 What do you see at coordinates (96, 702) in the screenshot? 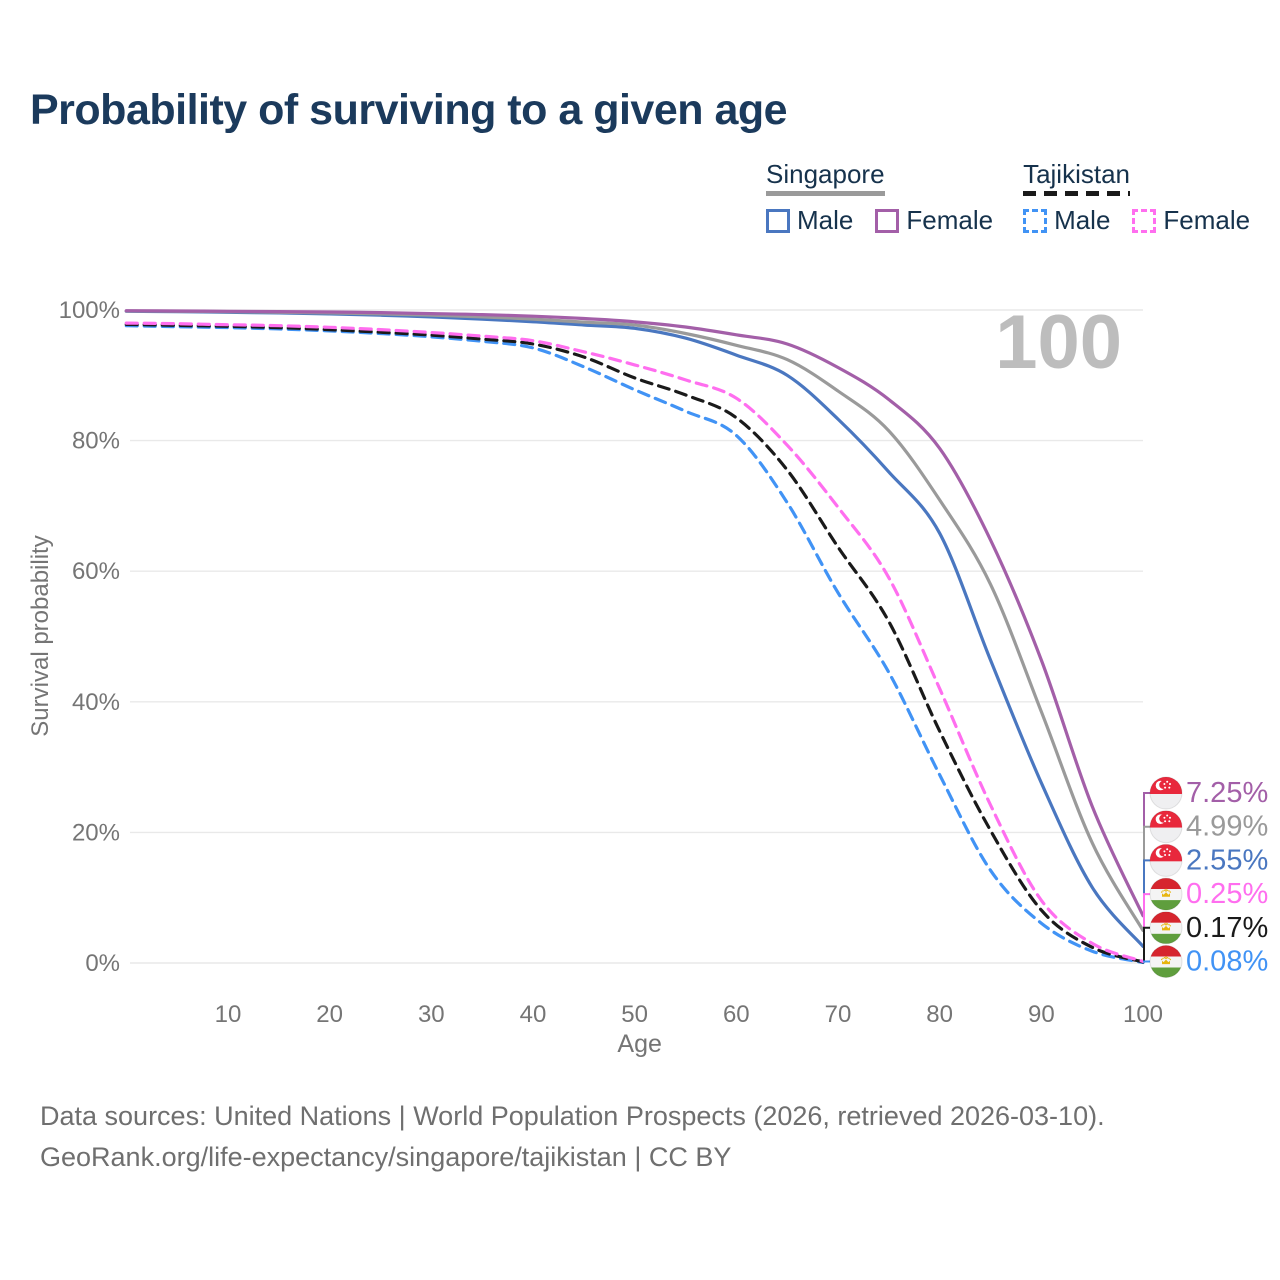
I see `y-tick-label: 40%` at bounding box center [96, 702].